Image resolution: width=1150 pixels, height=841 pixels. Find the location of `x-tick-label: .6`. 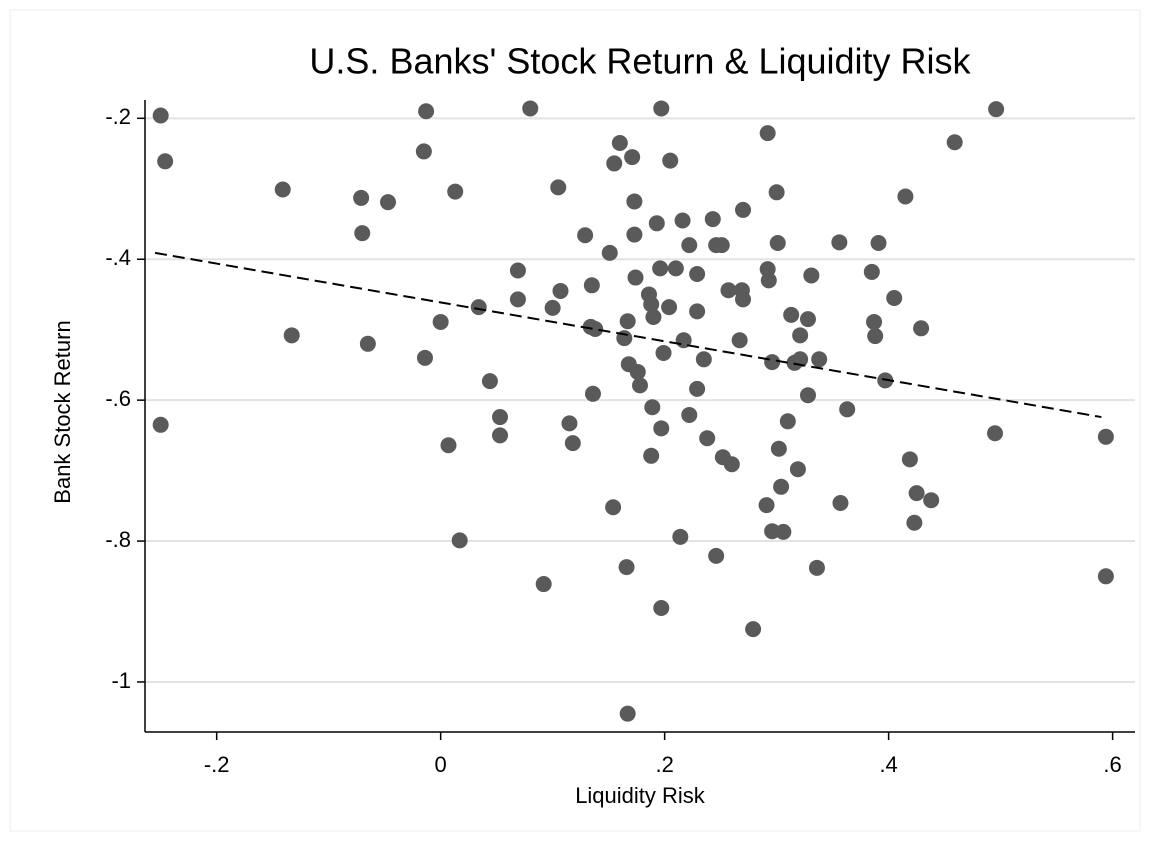

x-tick-label: .6 is located at coordinates (1112, 764).